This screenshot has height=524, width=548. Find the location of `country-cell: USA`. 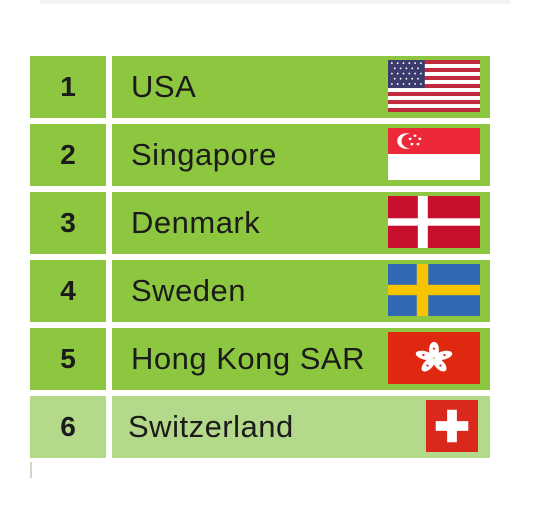

country-cell: USA is located at coordinates (301, 87).